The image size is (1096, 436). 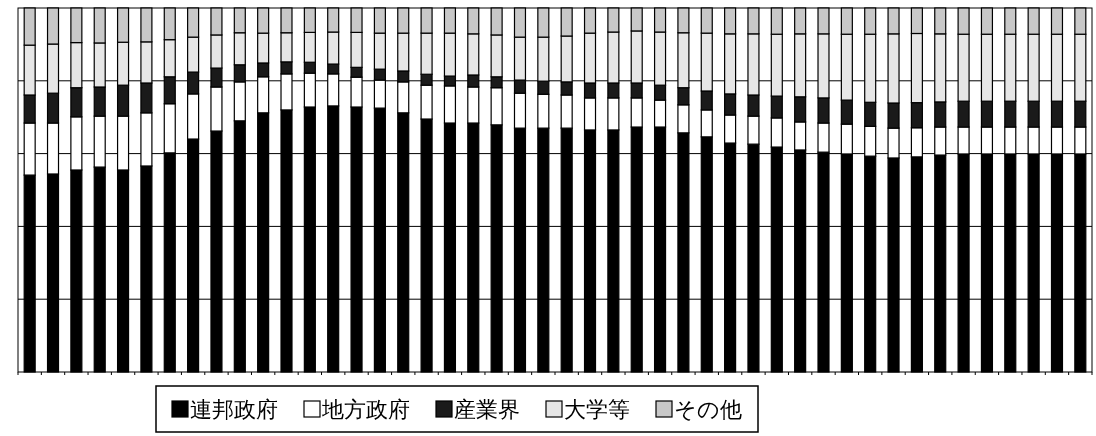 I want to click on legend-label: その他, so click(x=708, y=409).